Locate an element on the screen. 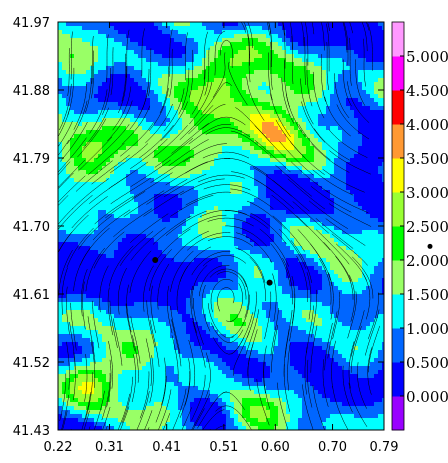 This screenshot has width=448, height=463. y-tick-label: 41.79 is located at coordinates (31, 159).